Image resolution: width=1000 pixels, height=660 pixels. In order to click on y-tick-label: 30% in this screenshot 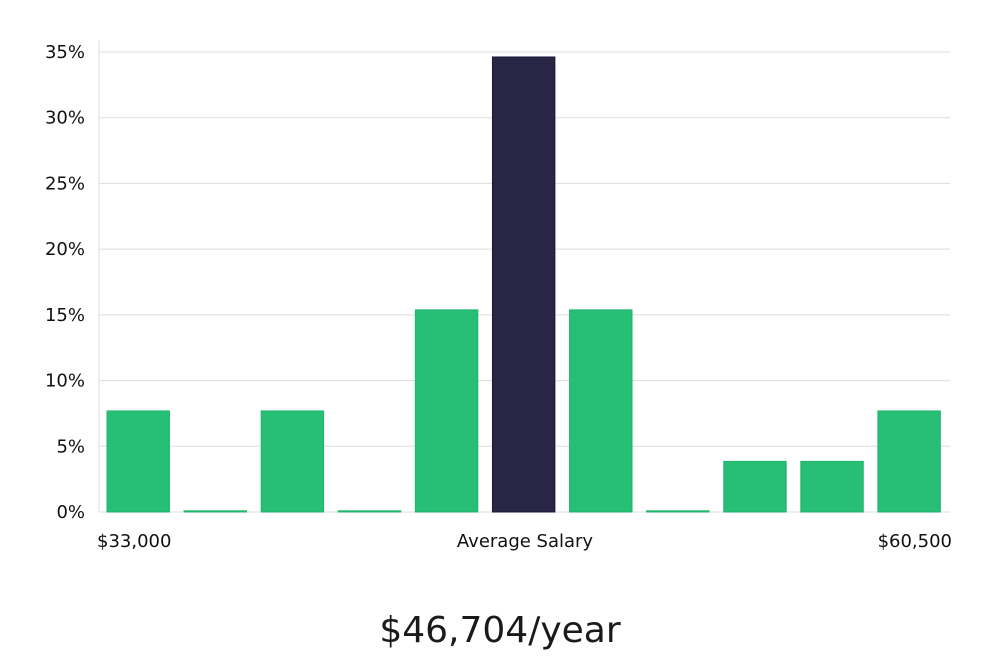, I will do `click(65, 118)`.